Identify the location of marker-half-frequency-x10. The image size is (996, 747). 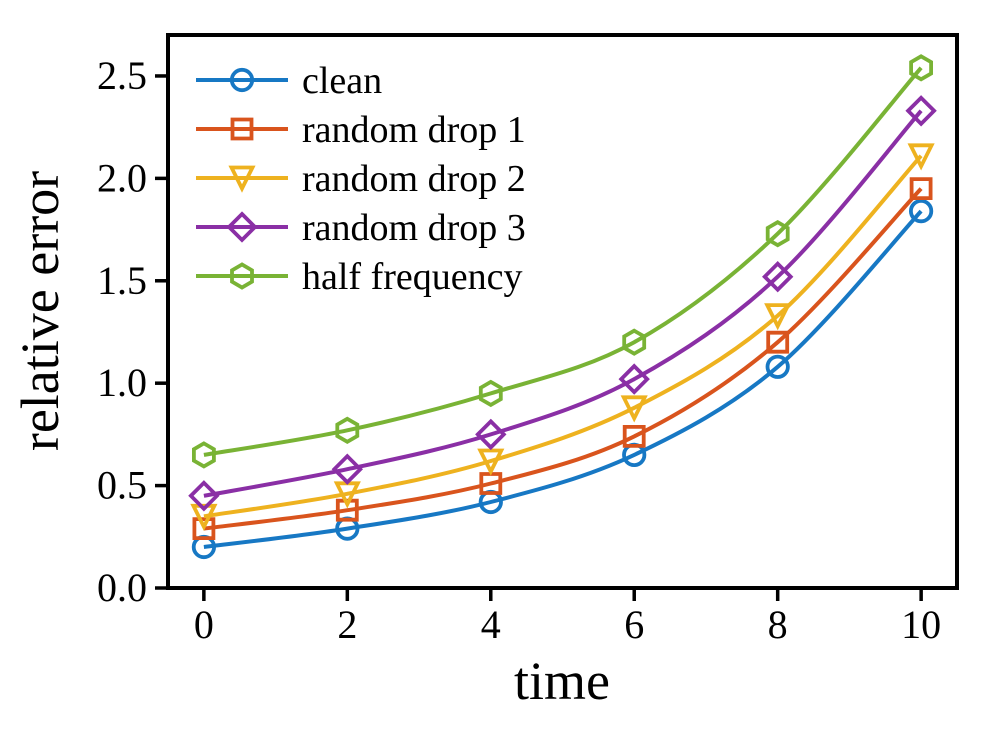
(921, 68).